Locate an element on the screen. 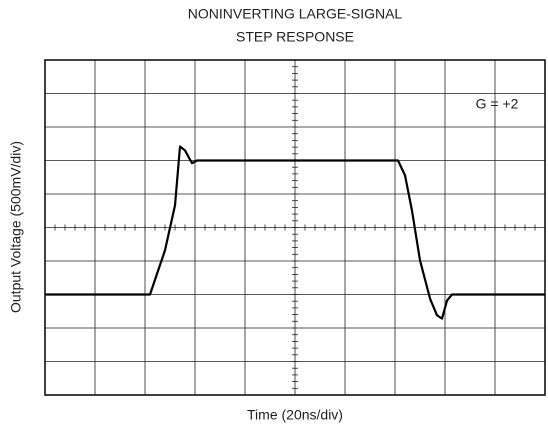  y-axis-label: Output Voltage (500mV/div) is located at coordinates (16, 227).